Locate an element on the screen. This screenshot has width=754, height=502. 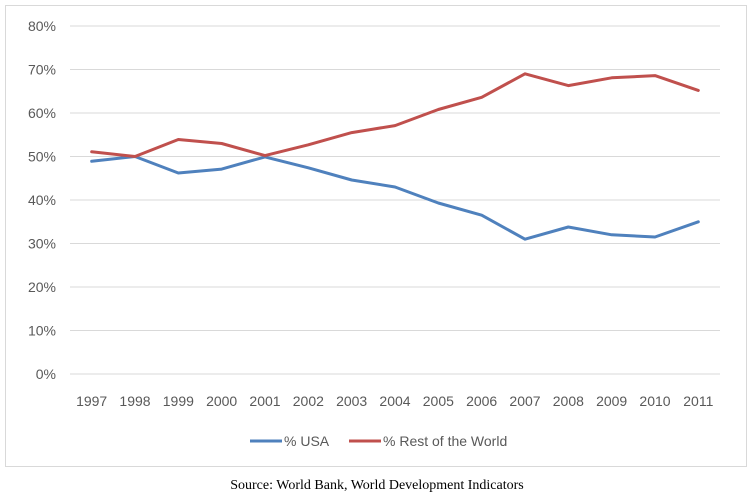
x-tick-label: 2006 is located at coordinates (481, 401).